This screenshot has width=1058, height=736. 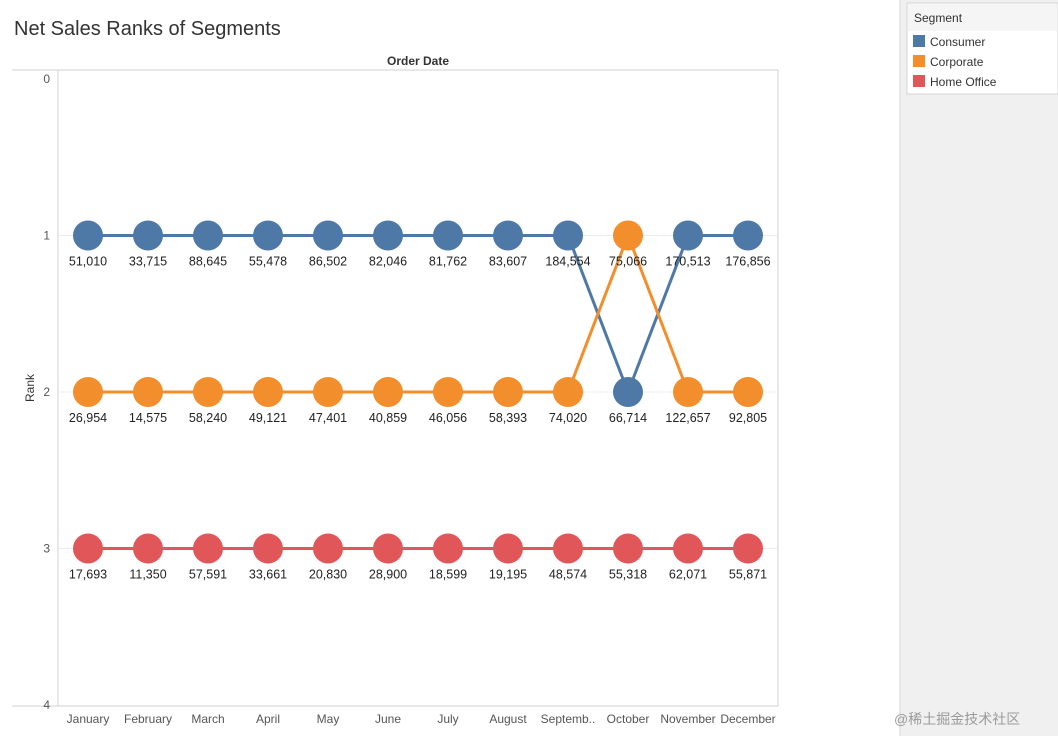 I want to click on data-label: 19,195, so click(x=508, y=575).